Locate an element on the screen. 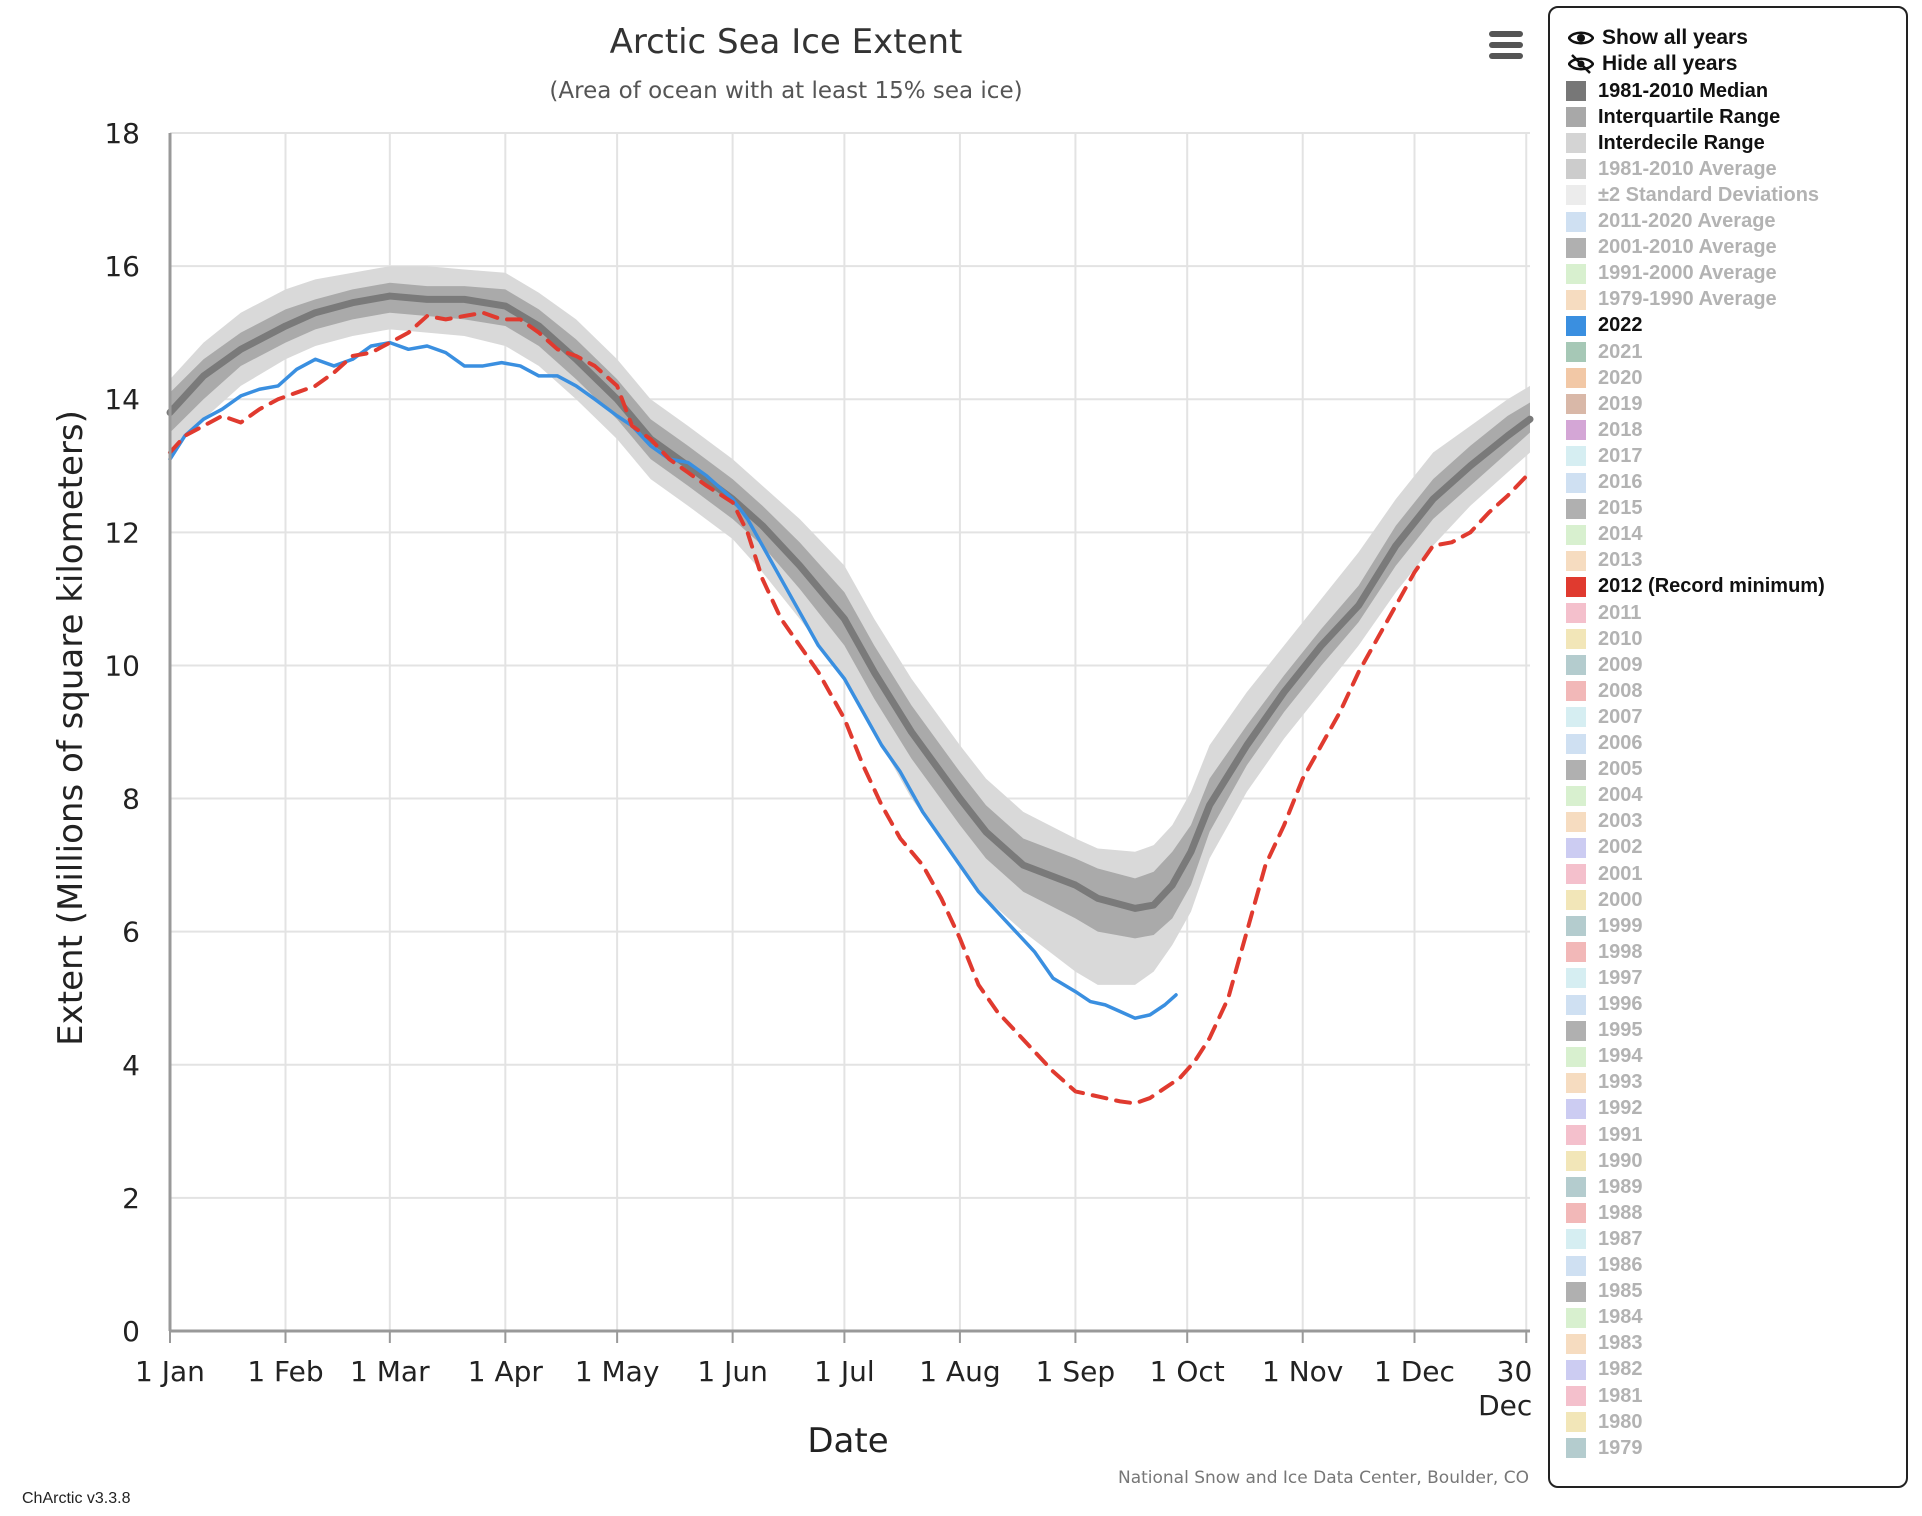 The width and height of the screenshot is (1922, 1516). legend-item: 2015 is located at coordinates (1604, 509).